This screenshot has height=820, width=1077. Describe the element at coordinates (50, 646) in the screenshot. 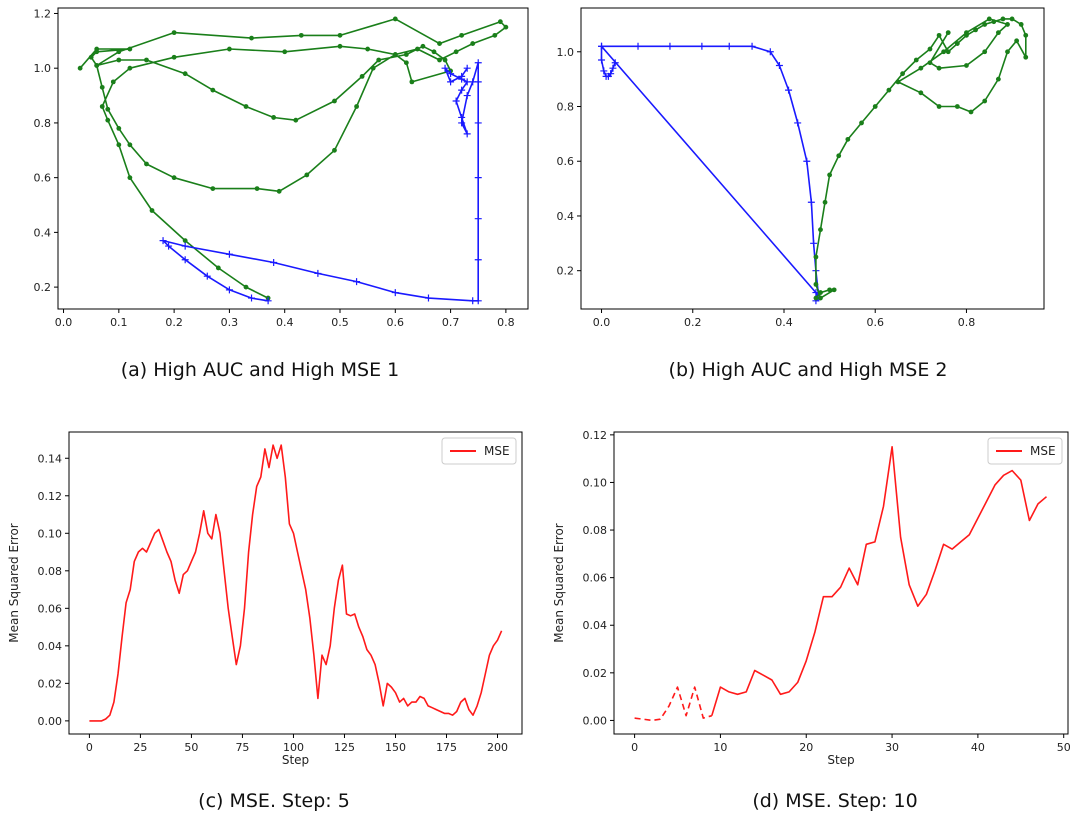

I see `y-tick-label: 0.04` at that location.